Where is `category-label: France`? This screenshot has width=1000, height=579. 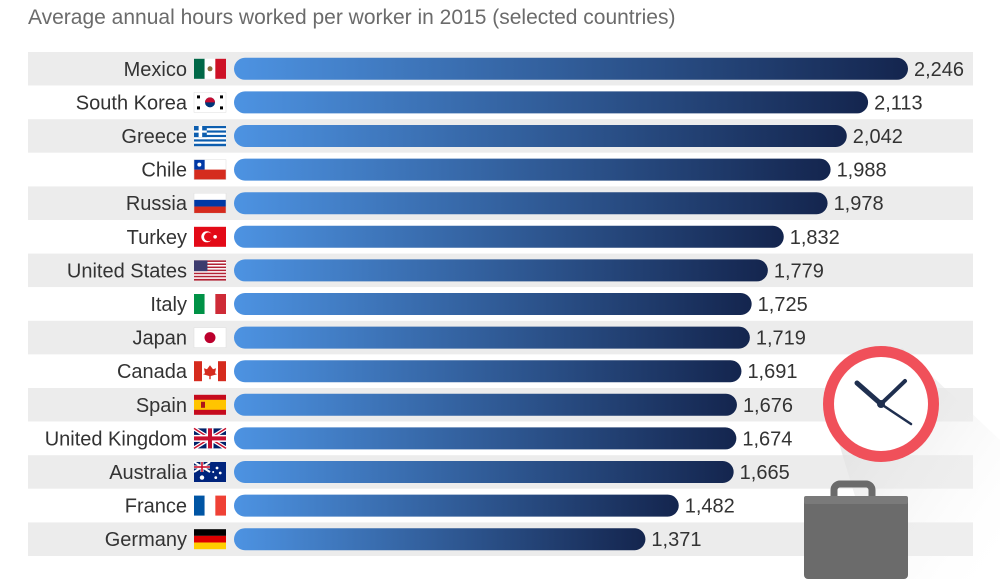 category-label: France is located at coordinates (156, 507).